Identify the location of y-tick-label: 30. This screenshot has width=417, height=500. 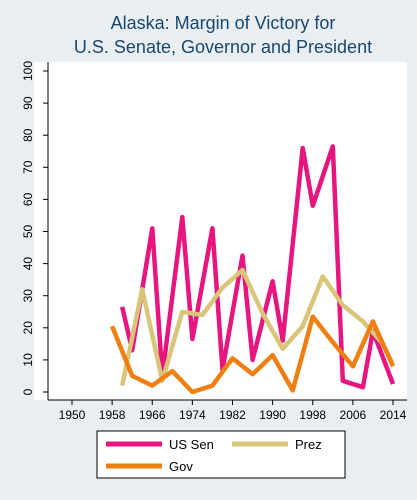
(28, 296).